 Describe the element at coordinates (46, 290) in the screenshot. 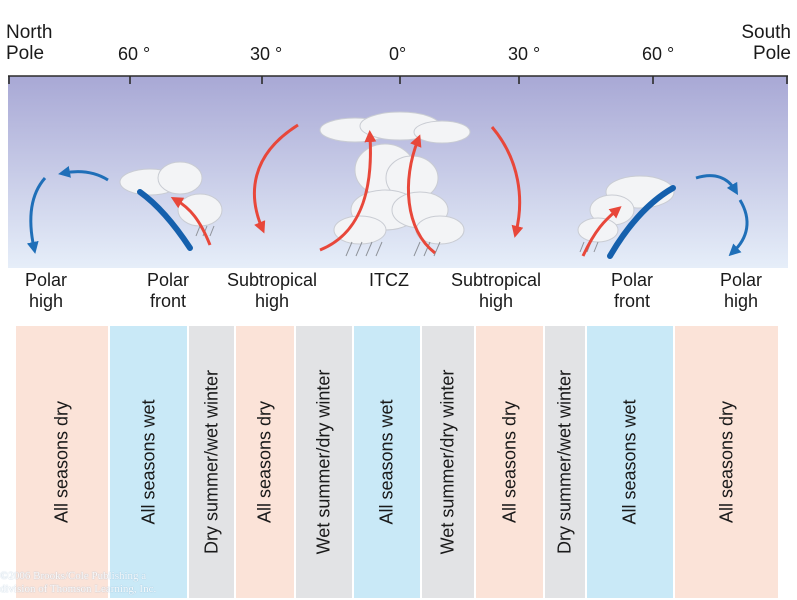

I see `belt-label-polar-high-north: Polar high` at that location.